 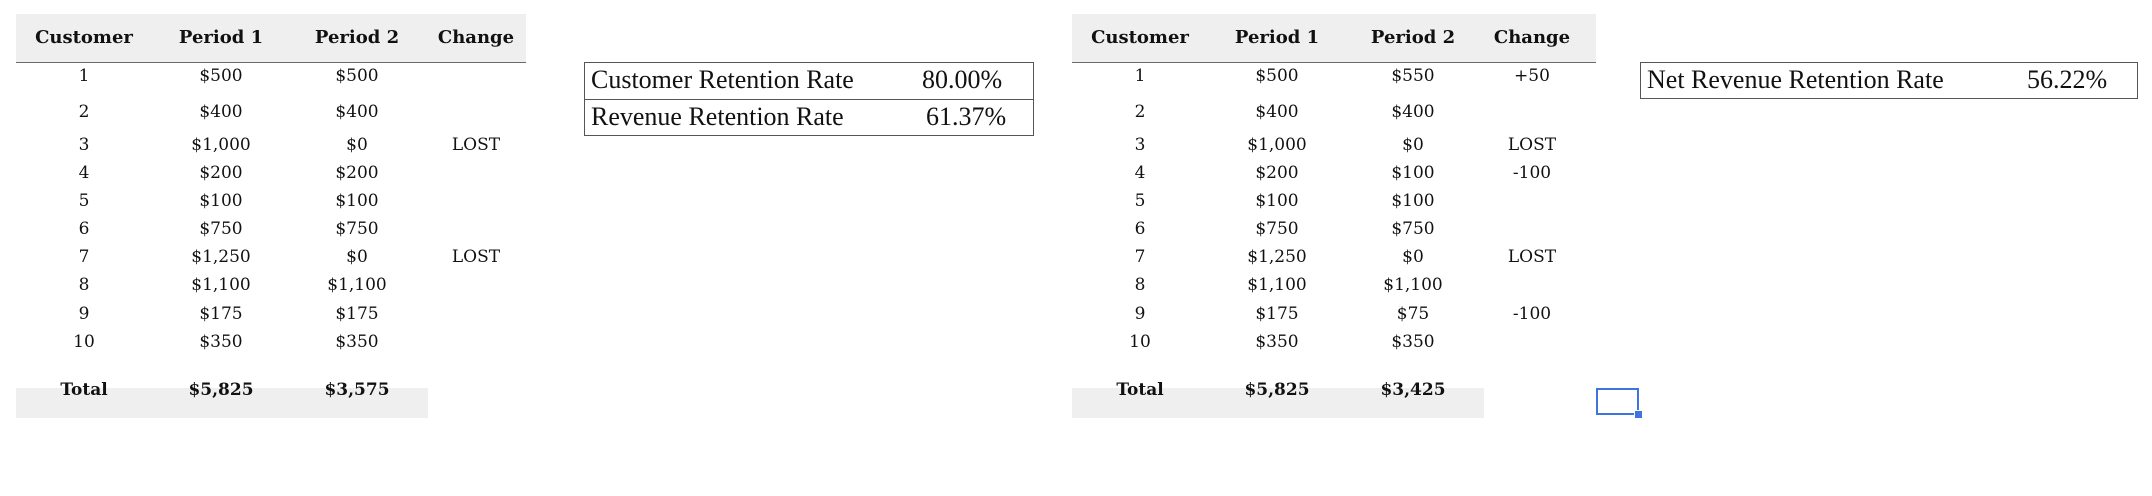 What do you see at coordinates (1140, 173) in the screenshot?
I see `right-cell-customer: 4` at bounding box center [1140, 173].